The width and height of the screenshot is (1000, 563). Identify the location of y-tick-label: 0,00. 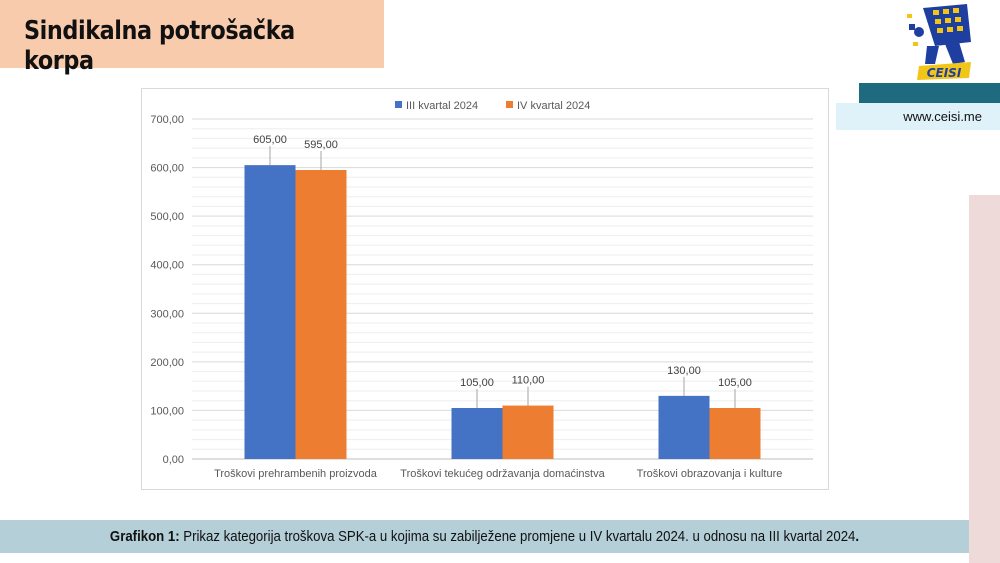
(173, 460).